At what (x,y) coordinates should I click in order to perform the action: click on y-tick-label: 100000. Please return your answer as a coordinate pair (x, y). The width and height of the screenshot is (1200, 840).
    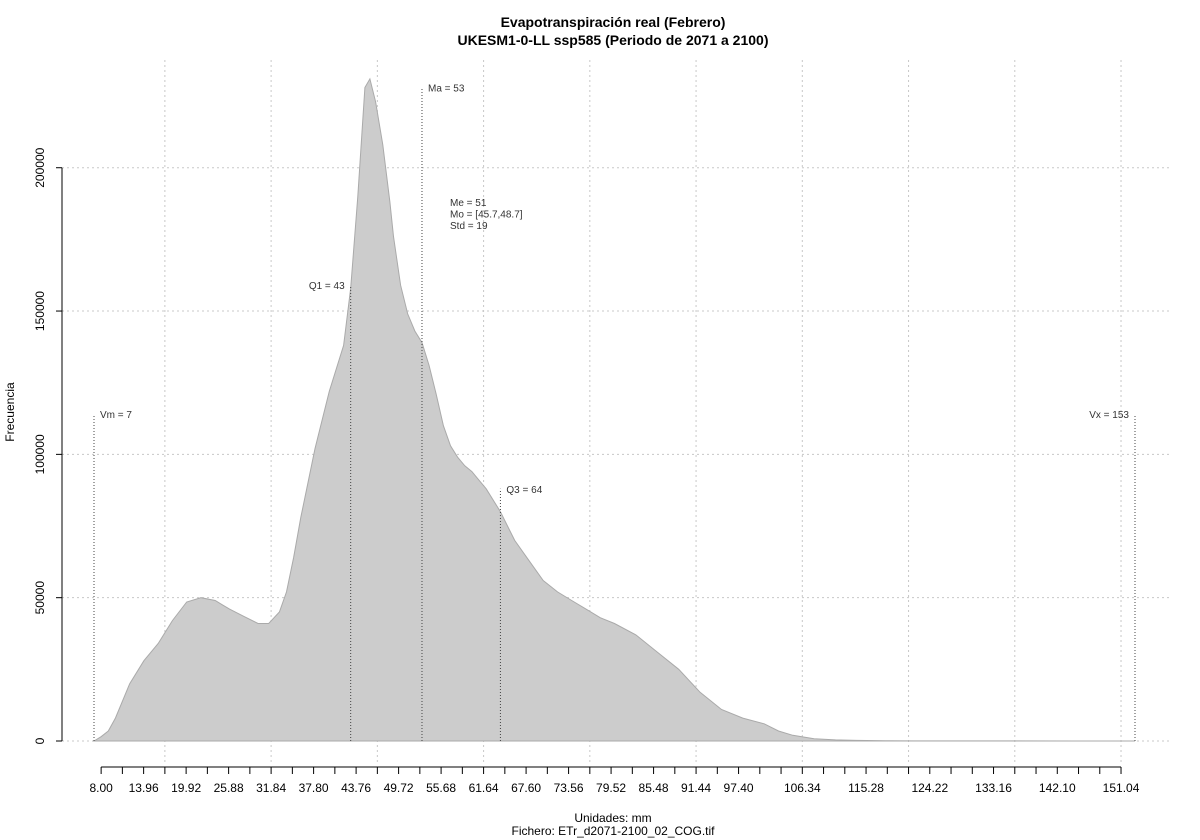
    Looking at the image, I should click on (40, 454).